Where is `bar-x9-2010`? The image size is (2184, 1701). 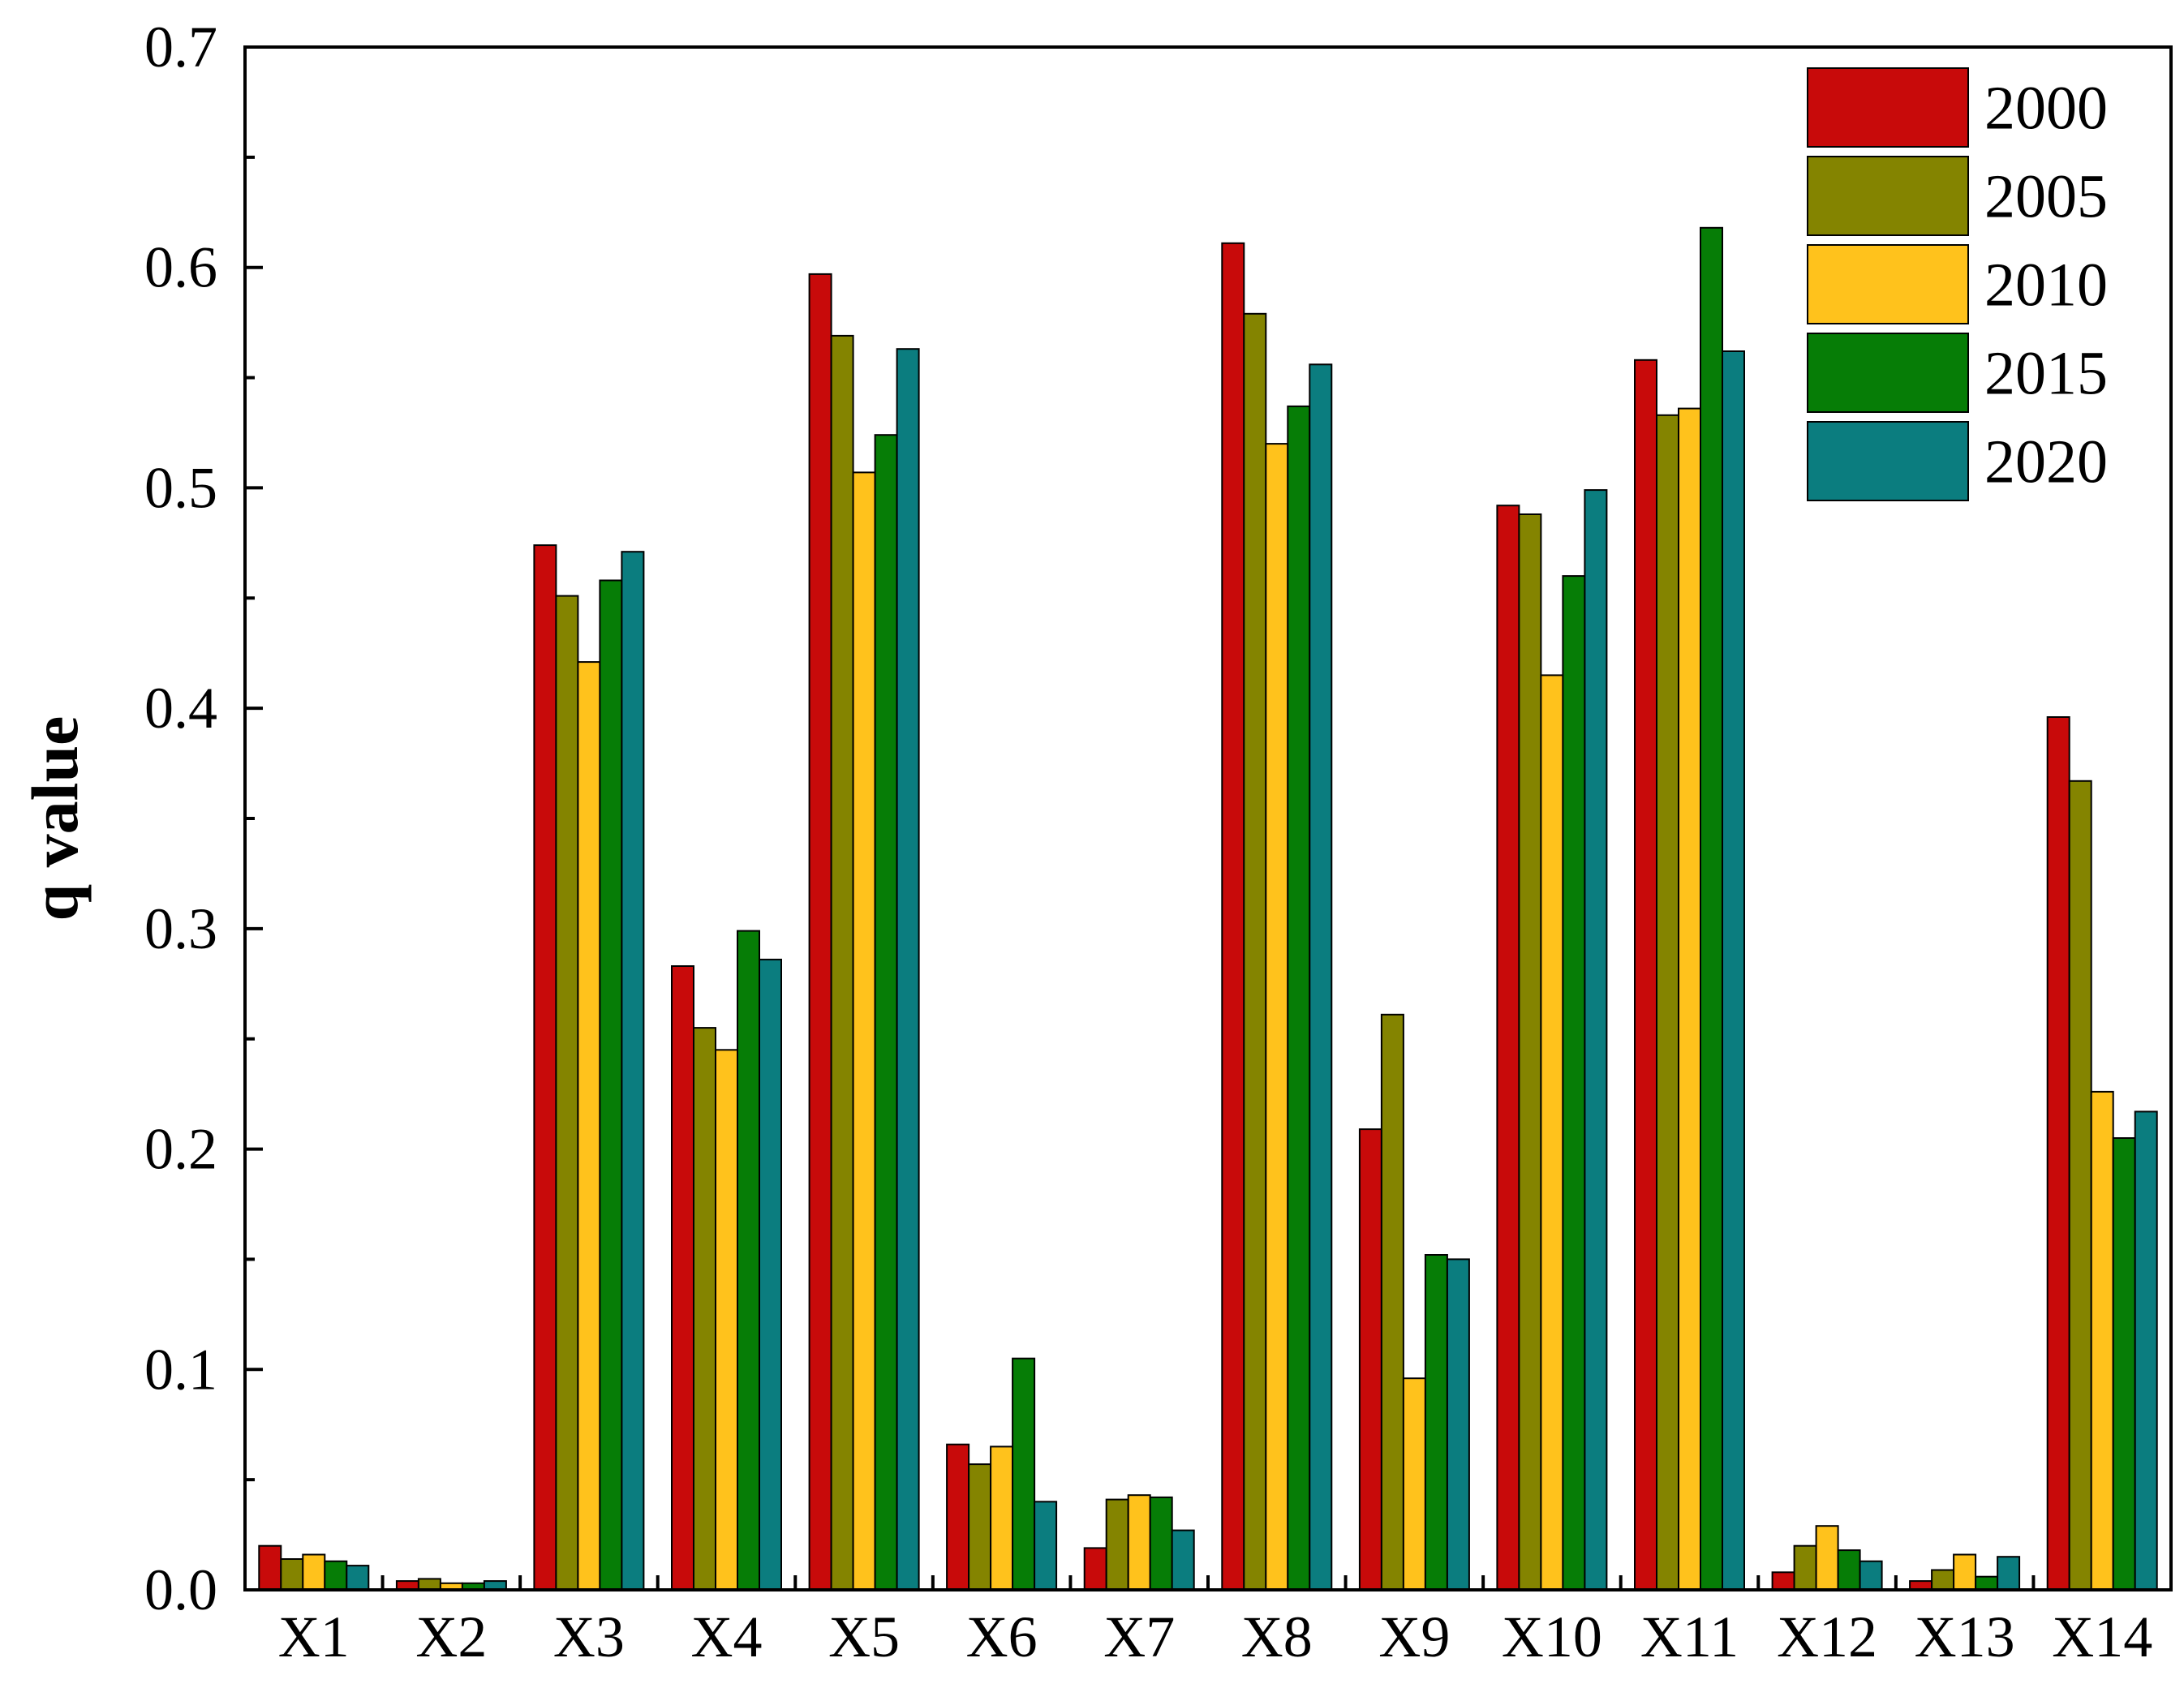 bar-x9-2010 is located at coordinates (1414, 1484).